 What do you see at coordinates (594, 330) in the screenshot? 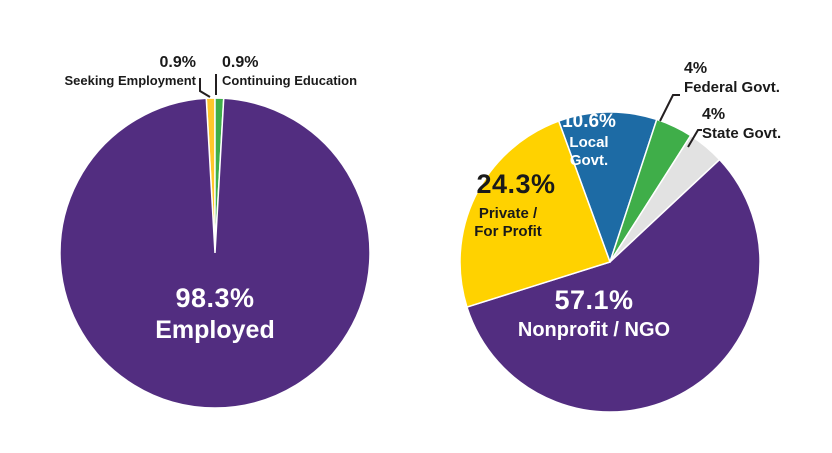
I see `nonprofit-ngo-name: Nonprofit / NGO` at bounding box center [594, 330].